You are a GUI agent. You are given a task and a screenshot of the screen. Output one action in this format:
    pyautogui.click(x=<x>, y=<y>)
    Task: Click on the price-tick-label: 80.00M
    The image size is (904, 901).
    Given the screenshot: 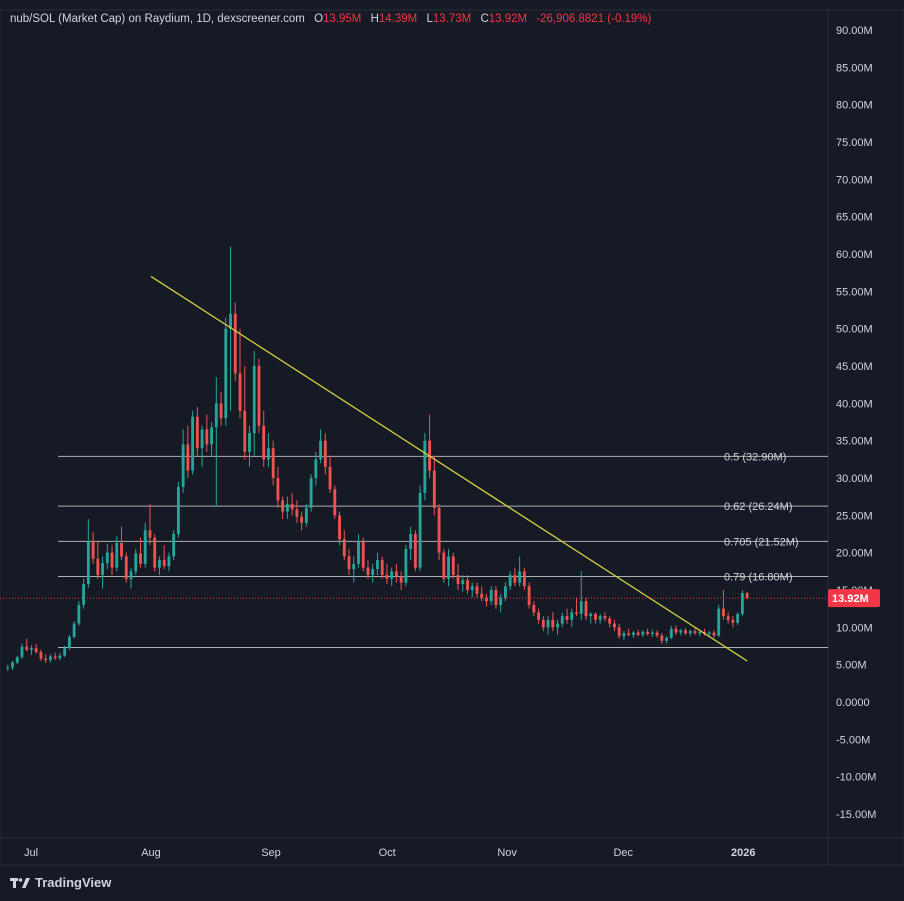 What is the action you would take?
    pyautogui.click(x=854, y=106)
    